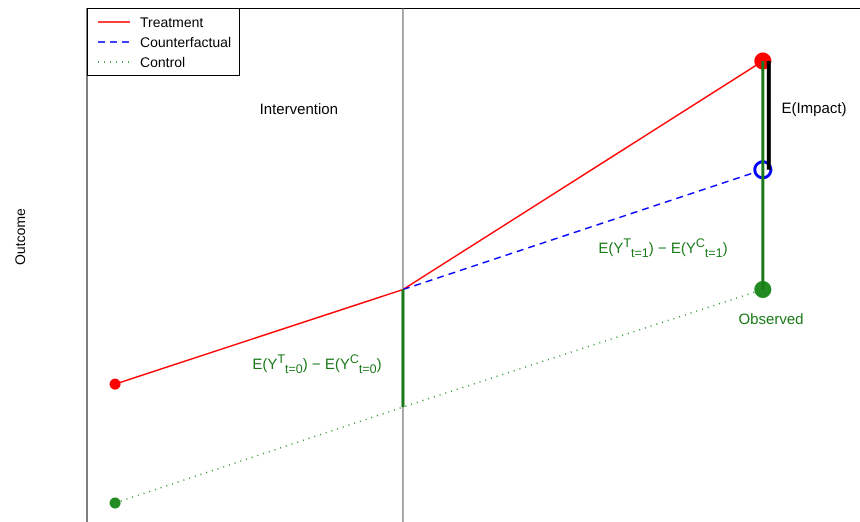 The width and height of the screenshot is (860, 522). What do you see at coordinates (814, 108) in the screenshot?
I see `annotation: E(Impact)` at bounding box center [814, 108].